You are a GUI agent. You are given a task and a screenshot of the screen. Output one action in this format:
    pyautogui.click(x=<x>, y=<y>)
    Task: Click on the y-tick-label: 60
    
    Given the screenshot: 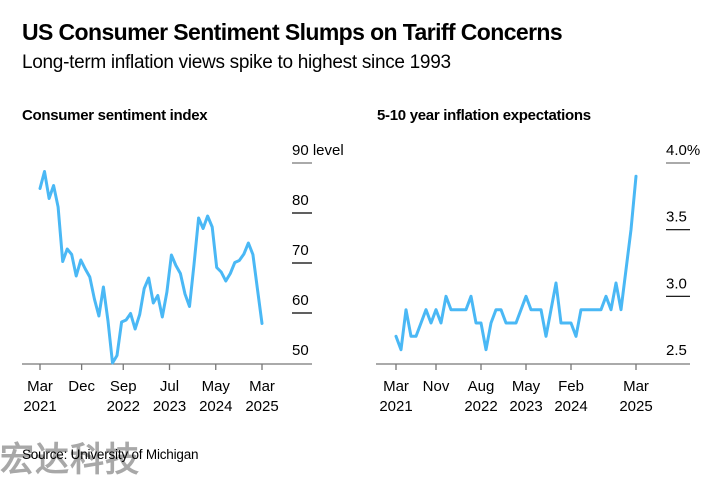 What is the action you would take?
    pyautogui.click(x=300, y=300)
    